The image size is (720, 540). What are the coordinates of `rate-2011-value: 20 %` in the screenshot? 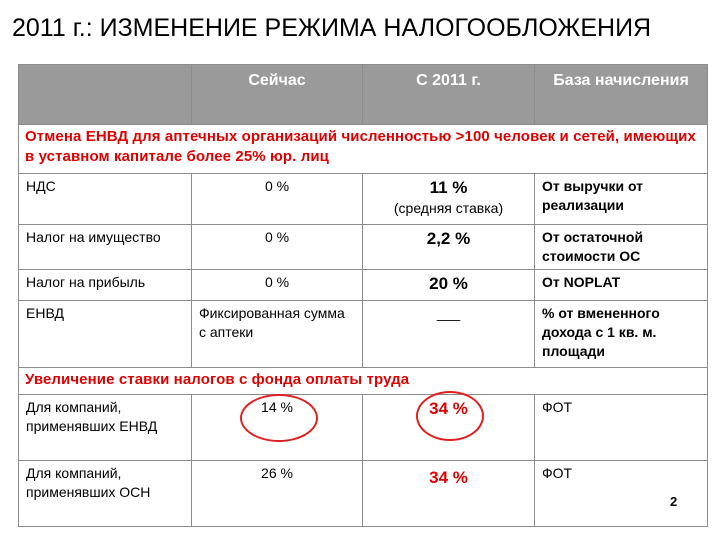 It's located at (448, 283).